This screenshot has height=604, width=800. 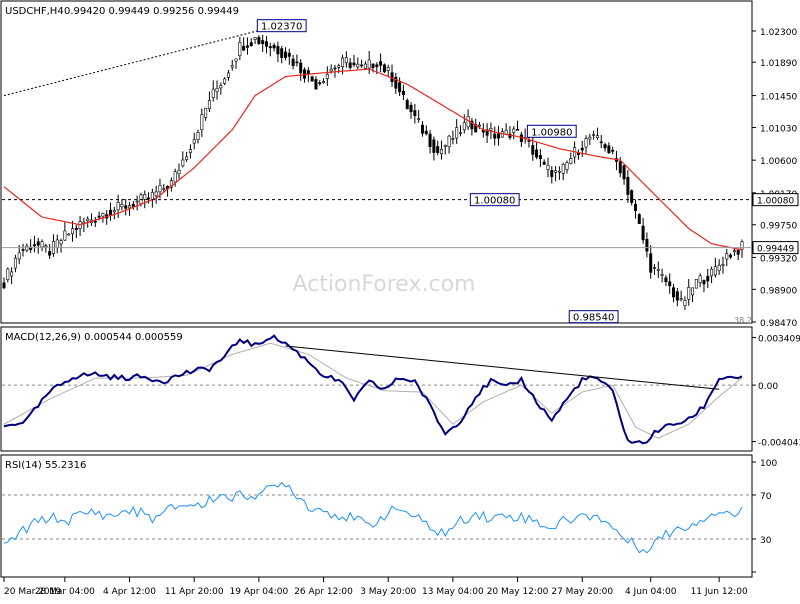 What do you see at coordinates (719, 592) in the screenshot?
I see `time-tick-label: 11 Jun 12:00` at bounding box center [719, 592].